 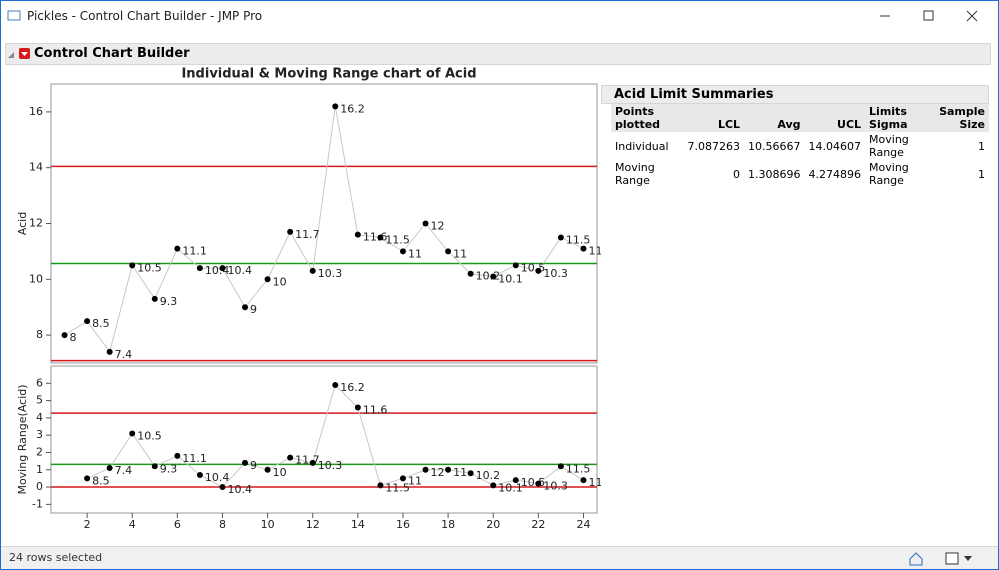 I want to click on x-tick-label: 12, so click(x=313, y=524).